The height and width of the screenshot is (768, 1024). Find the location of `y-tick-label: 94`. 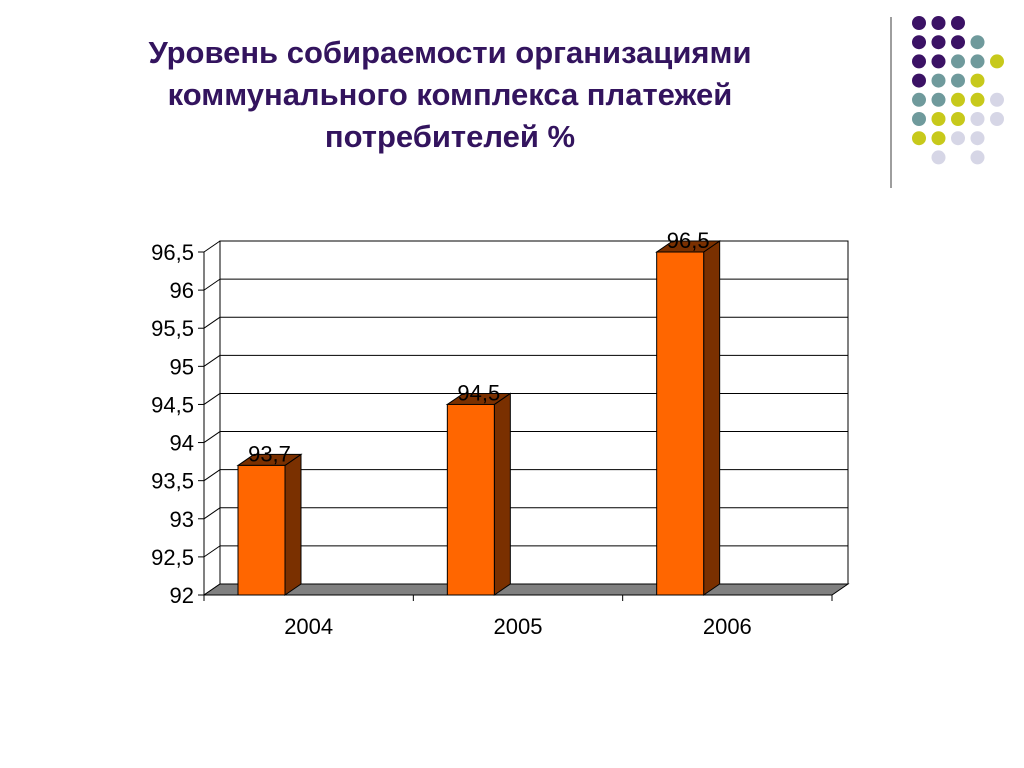

y-tick-label: 94 is located at coordinates (182, 443).